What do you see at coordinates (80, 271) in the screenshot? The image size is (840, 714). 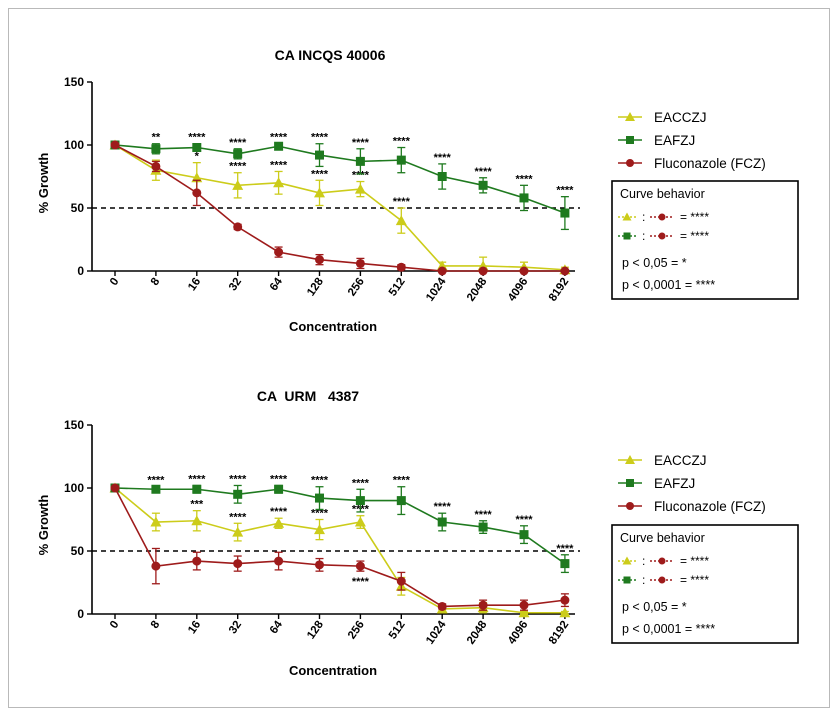 I see `y-tick-label: 0` at bounding box center [80, 271].